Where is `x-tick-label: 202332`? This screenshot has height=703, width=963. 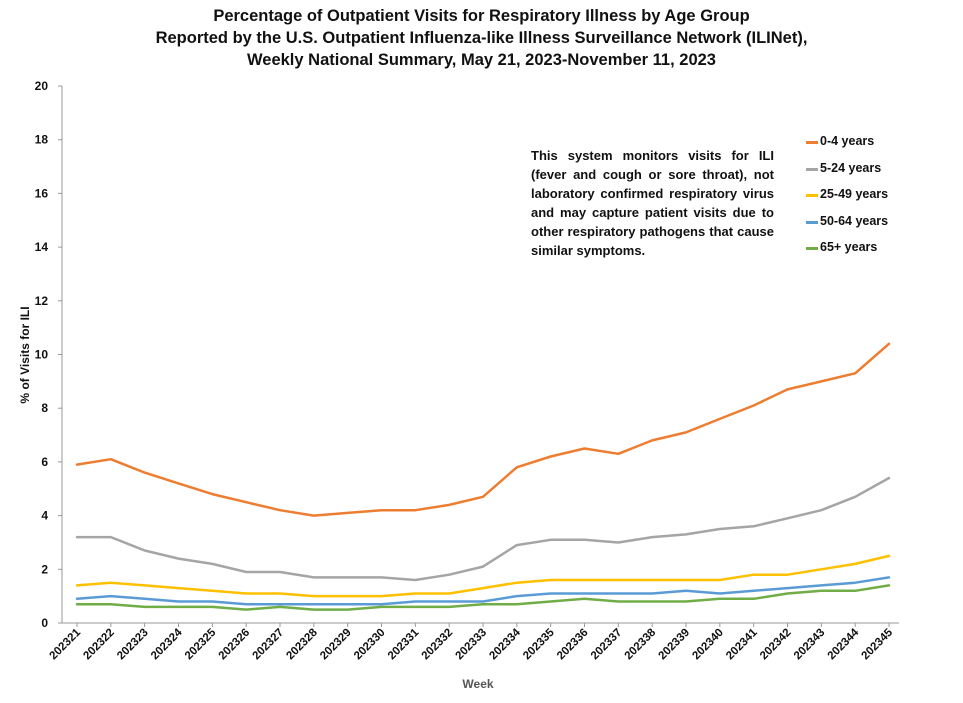
x-tick-label: 202332 is located at coordinates (438, 645).